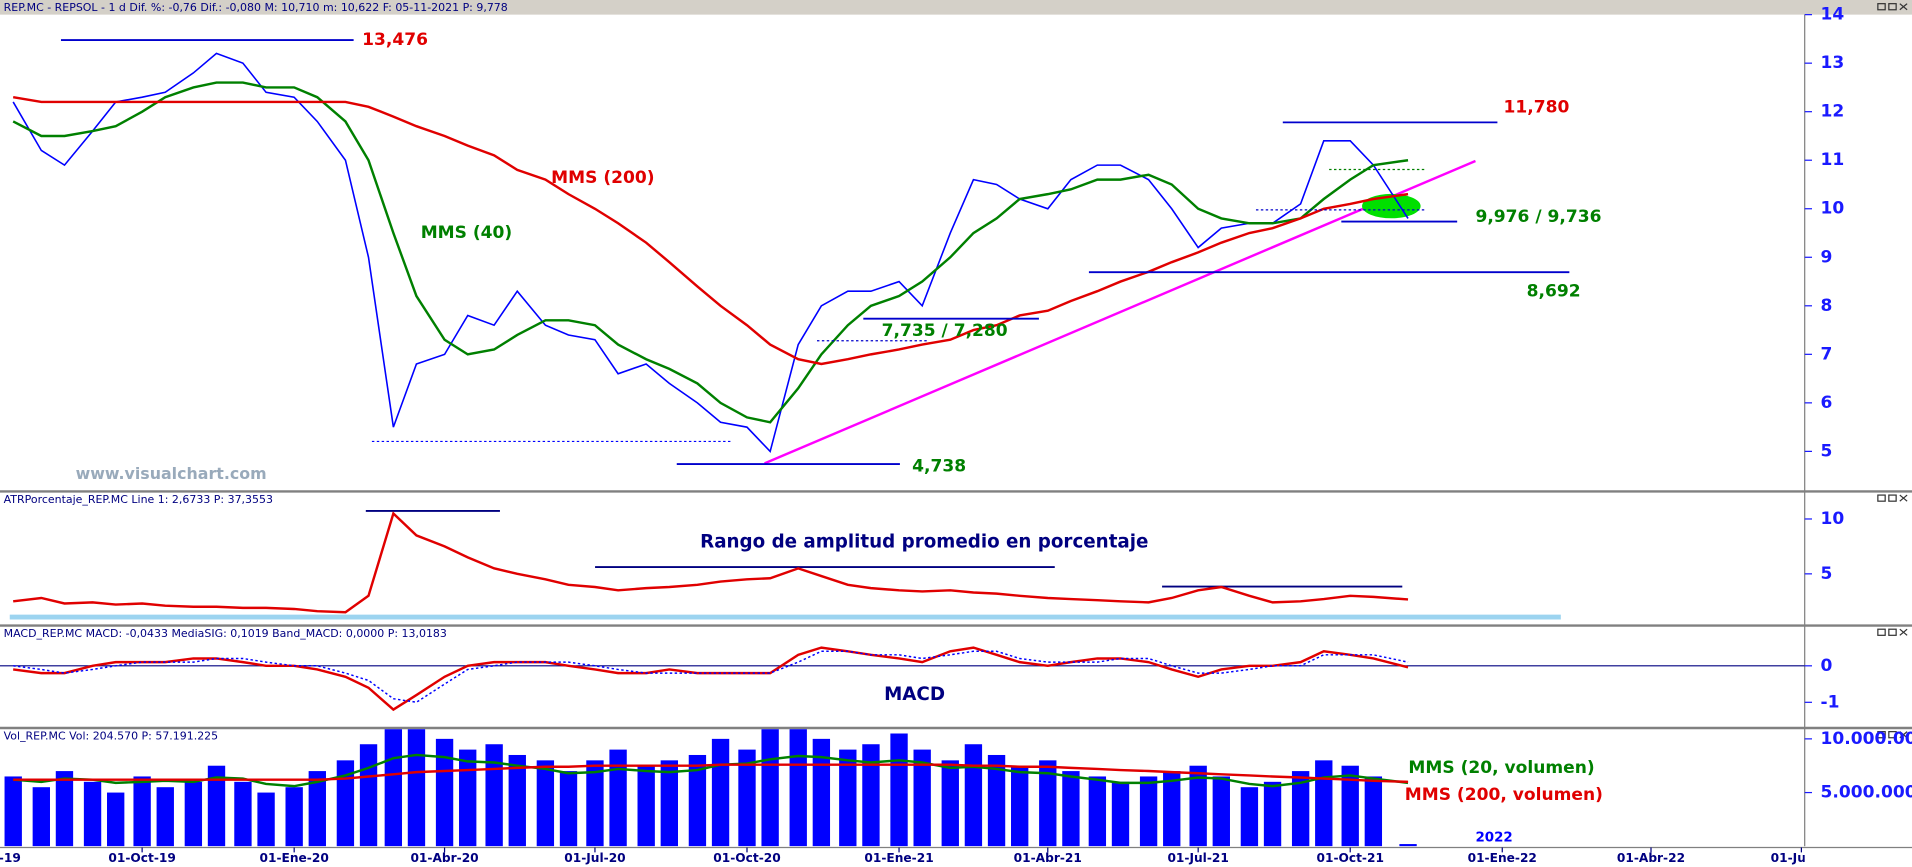  Describe the element at coordinates (924, 542) in the screenshot. I see `annotation: Rango de amplitud promedio en porcentaje` at that location.